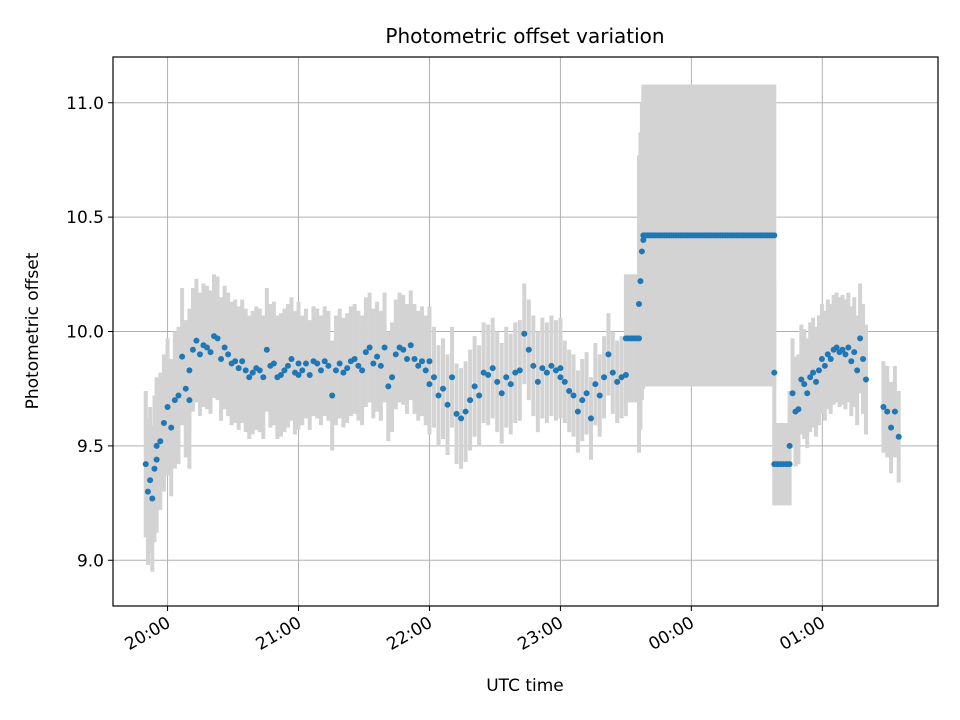 The width and height of the screenshot is (960, 720). Describe the element at coordinates (33, 330) in the screenshot. I see `y-axis-title: Photometric offset` at that location.